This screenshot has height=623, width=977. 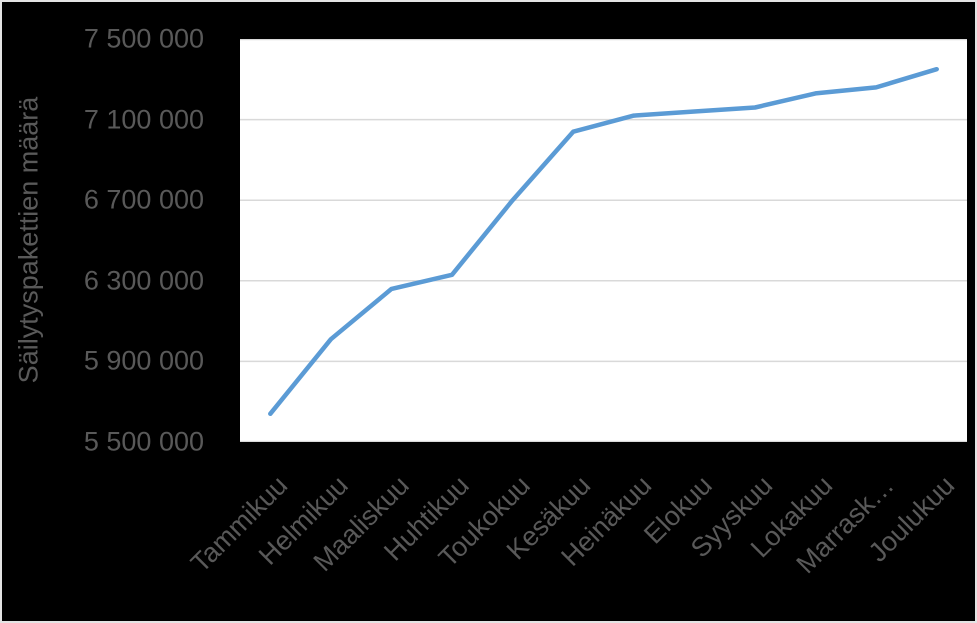 I want to click on y-tick-label: 6 300 000, so click(x=143, y=280).